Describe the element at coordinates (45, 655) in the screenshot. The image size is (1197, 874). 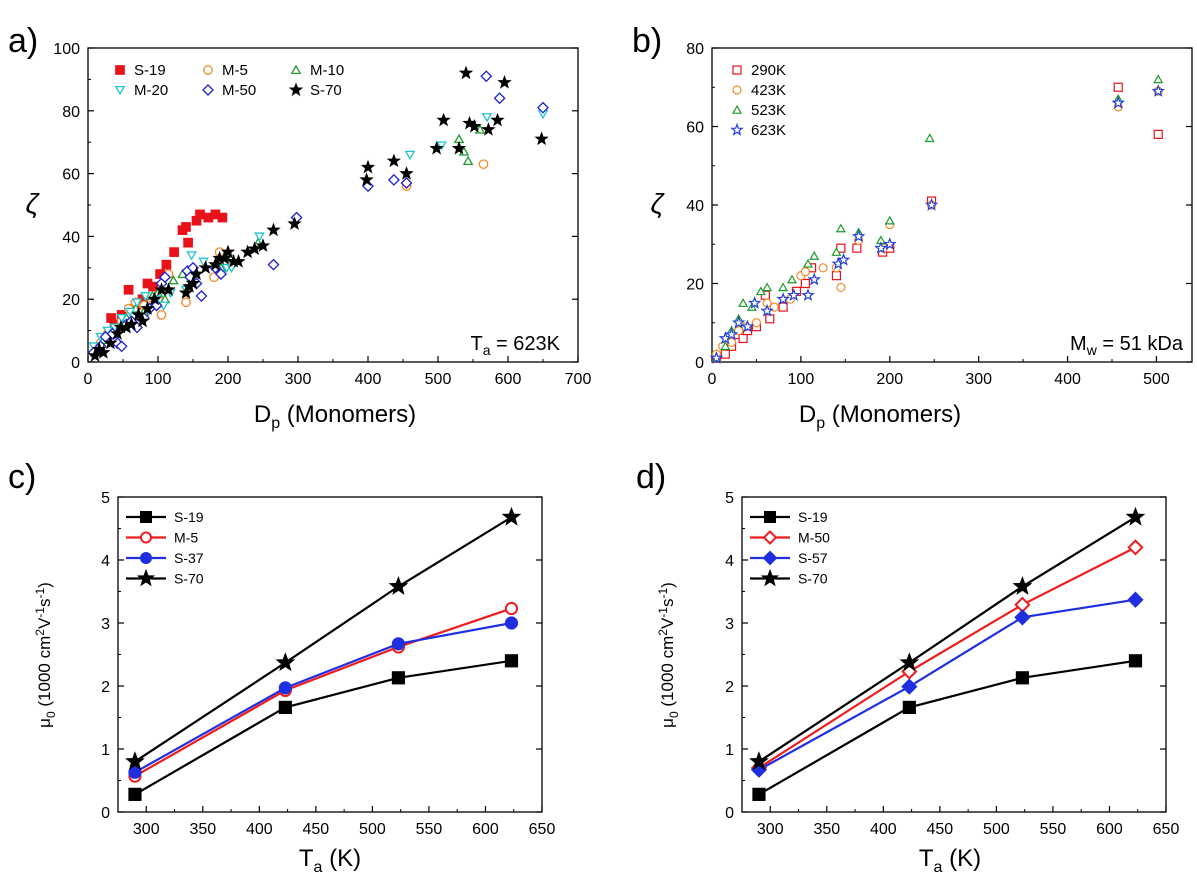
I see `y-axis-label: μ0 (1000 cm2V-1s-1)` at that location.